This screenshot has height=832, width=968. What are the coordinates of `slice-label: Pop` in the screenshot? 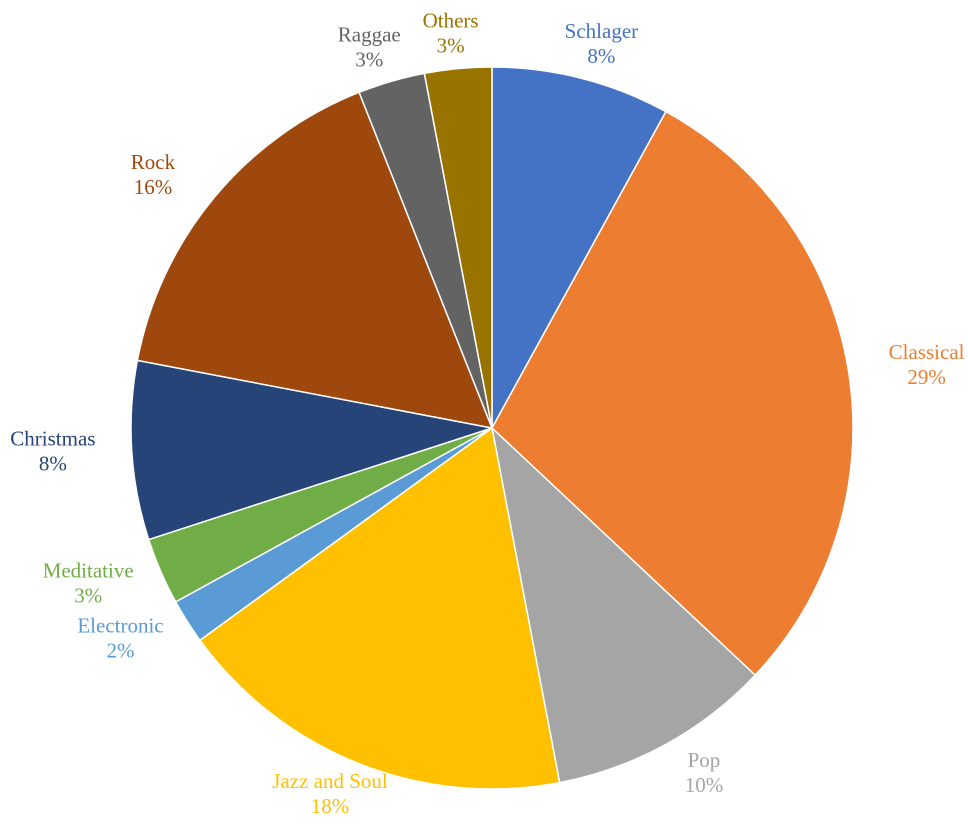 It's located at (704, 760).